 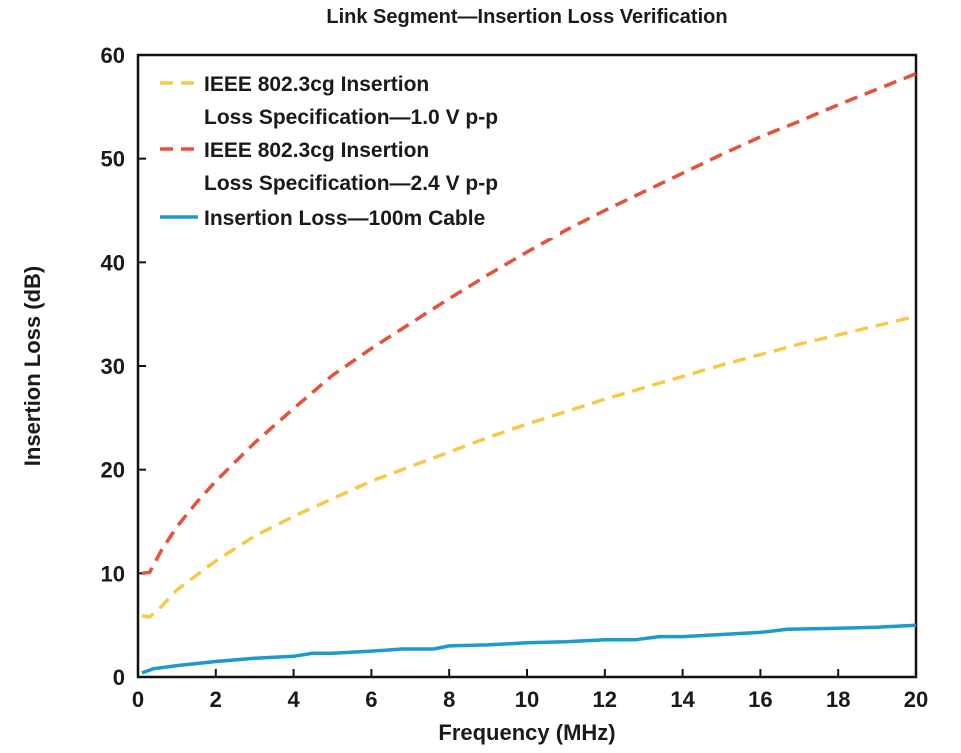 What do you see at coordinates (351, 117) in the screenshot?
I see `legend-label: Loss Specification—1.0 V p-p` at bounding box center [351, 117].